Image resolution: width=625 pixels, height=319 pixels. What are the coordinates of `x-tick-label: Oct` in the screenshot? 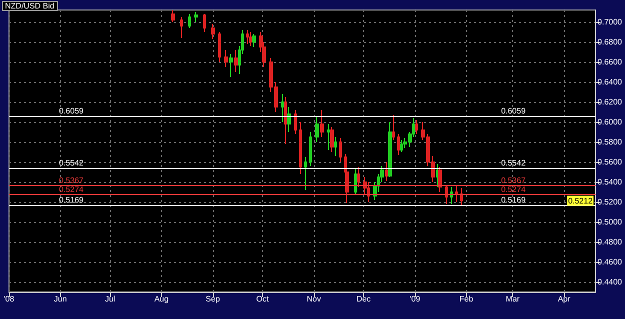 It's located at (263, 299).